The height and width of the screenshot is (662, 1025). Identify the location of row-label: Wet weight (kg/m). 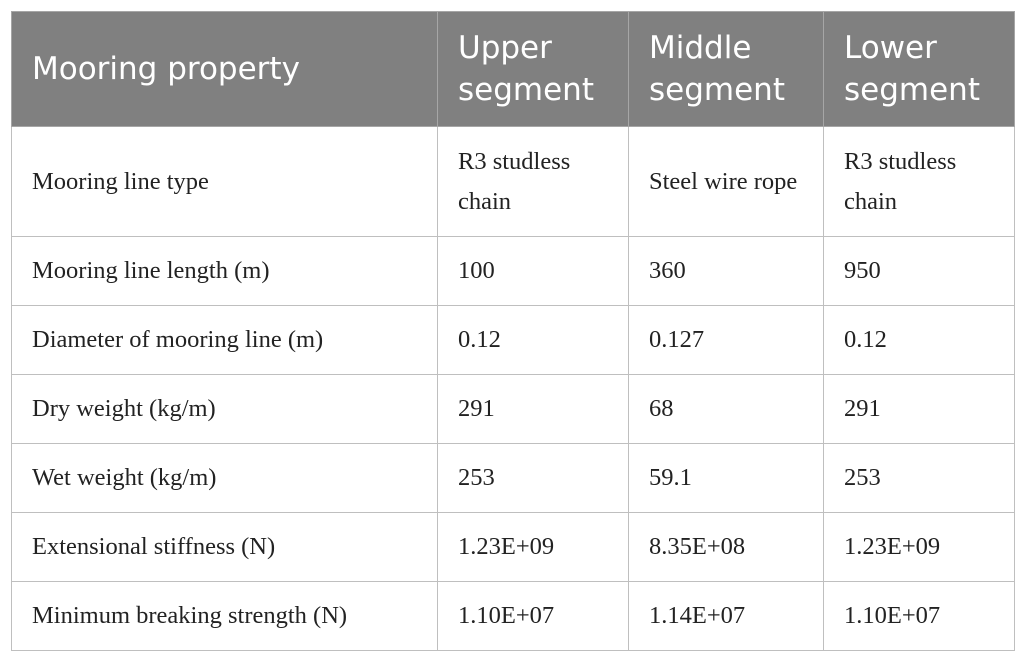
(224, 478).